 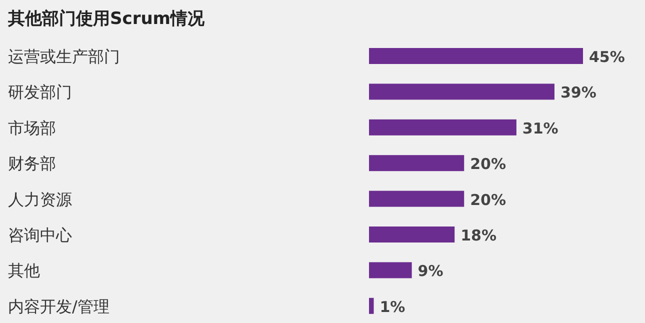 I want to click on y-tick-label: 人力资源, so click(x=40, y=199).